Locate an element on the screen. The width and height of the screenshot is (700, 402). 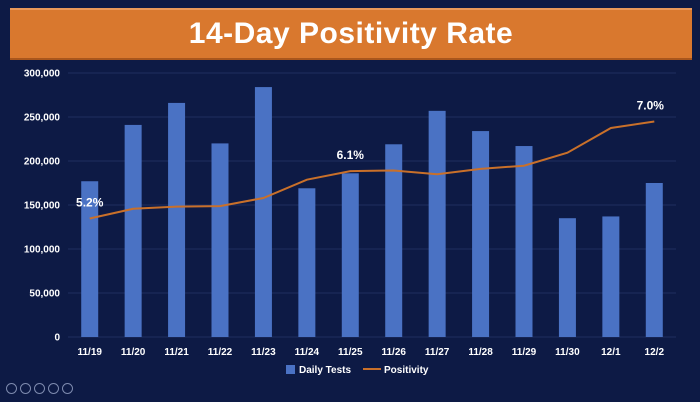
data-label: 5.2% is located at coordinates (90, 202).